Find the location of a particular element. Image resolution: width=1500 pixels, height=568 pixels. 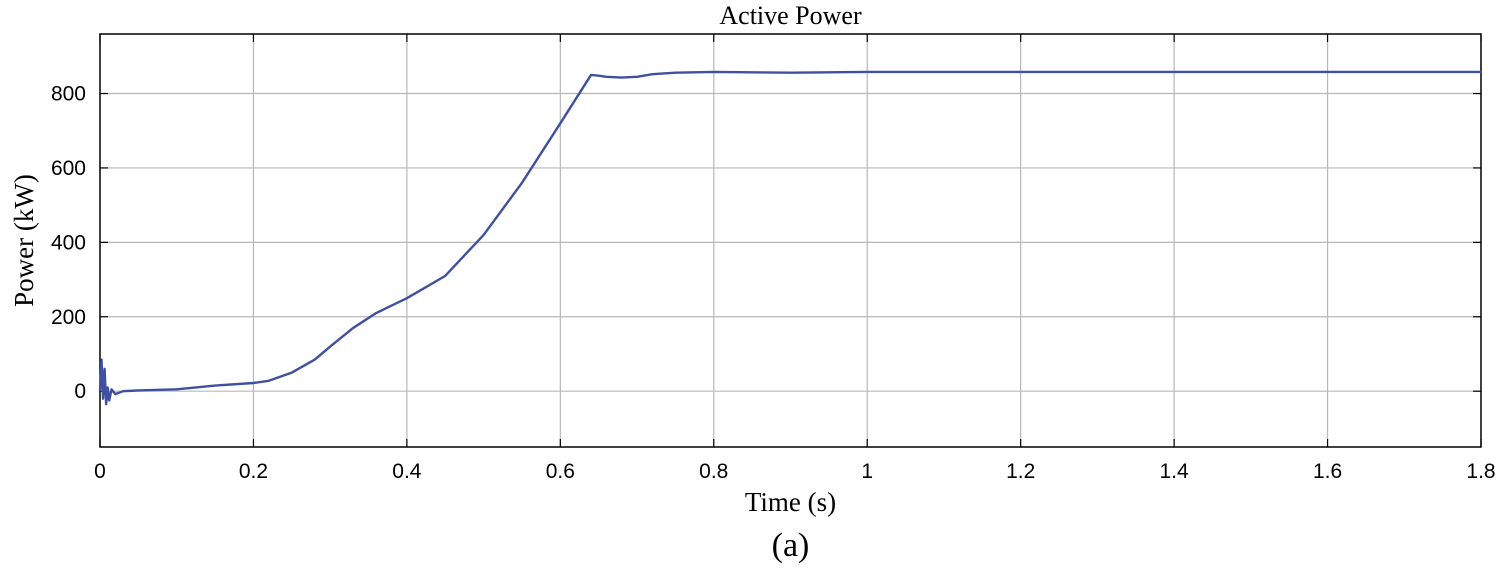

chart-title: Active Power is located at coordinates (790, 15).